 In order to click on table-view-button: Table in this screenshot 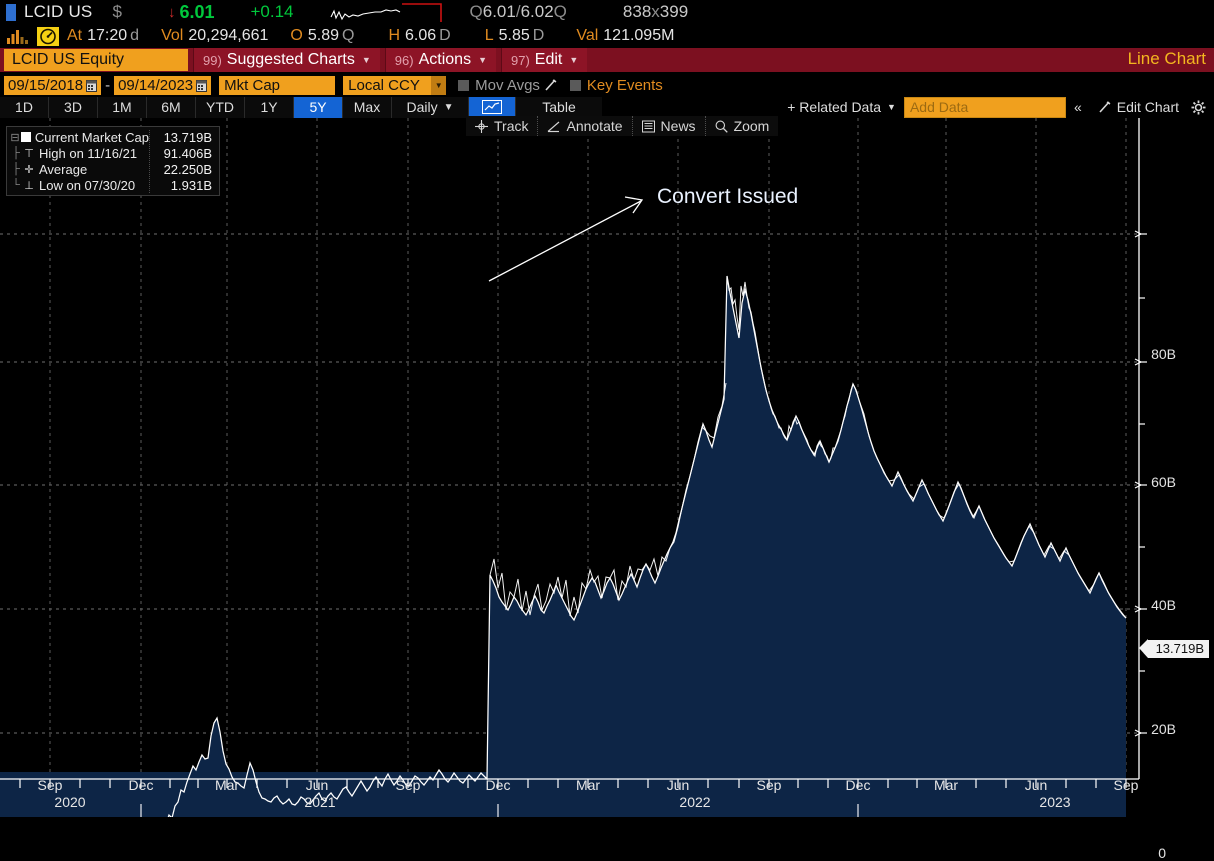, I will do `click(559, 107)`.